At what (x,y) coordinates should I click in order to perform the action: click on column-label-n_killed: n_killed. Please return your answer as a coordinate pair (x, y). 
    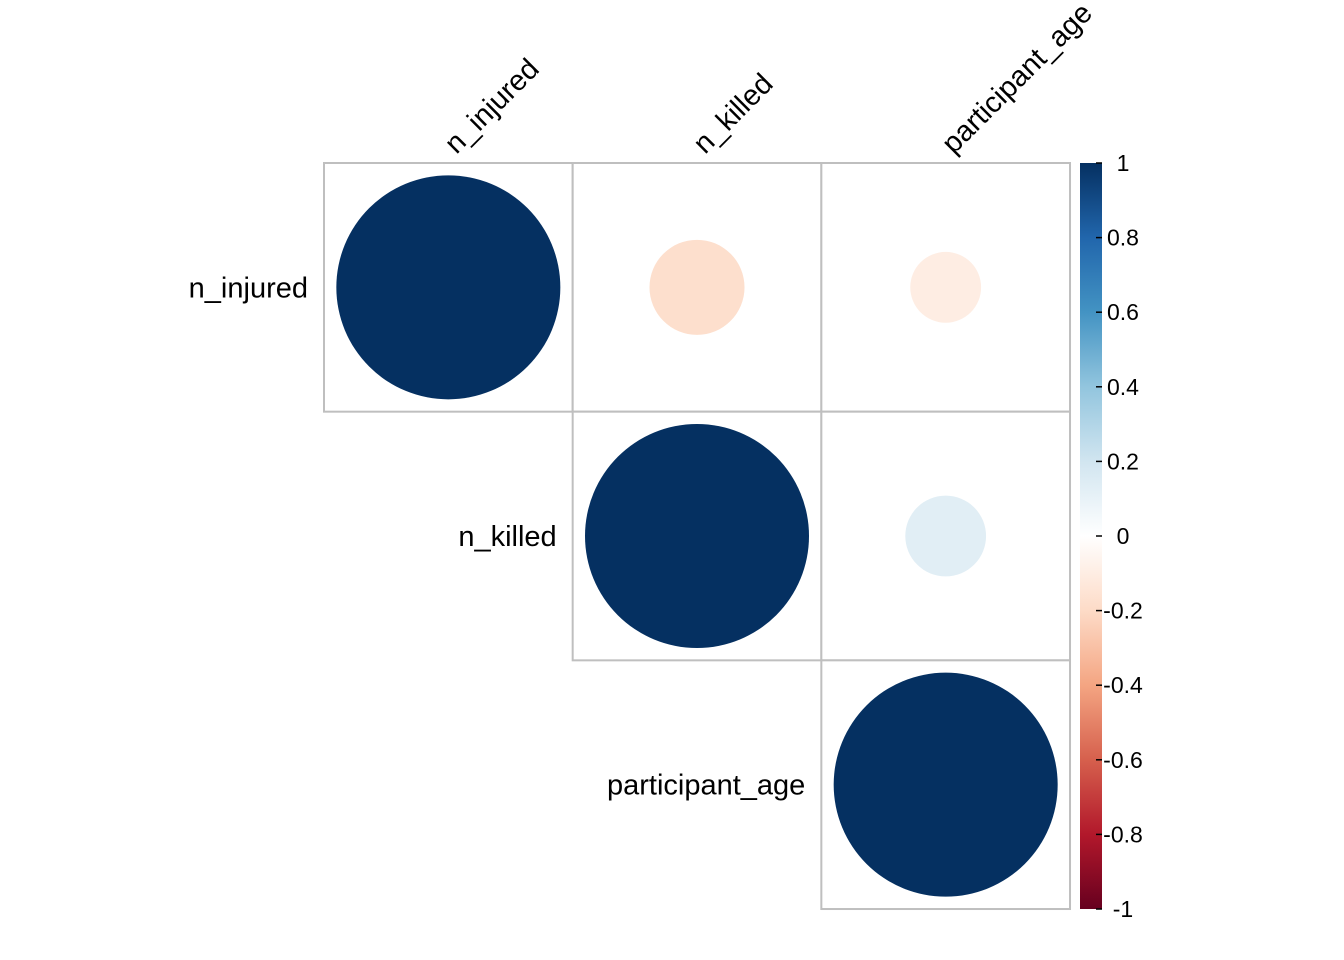
    Looking at the image, I should click on (733, 114).